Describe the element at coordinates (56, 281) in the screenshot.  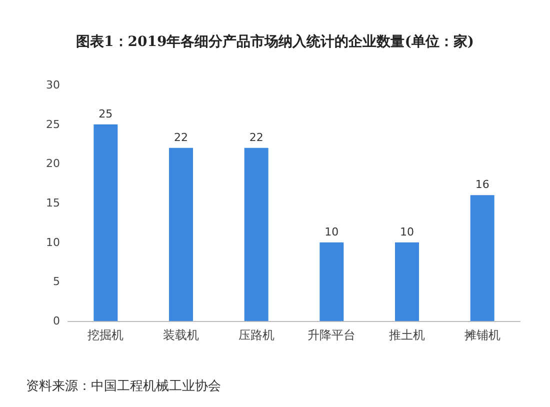
I see `y-tick-label: 5` at that location.